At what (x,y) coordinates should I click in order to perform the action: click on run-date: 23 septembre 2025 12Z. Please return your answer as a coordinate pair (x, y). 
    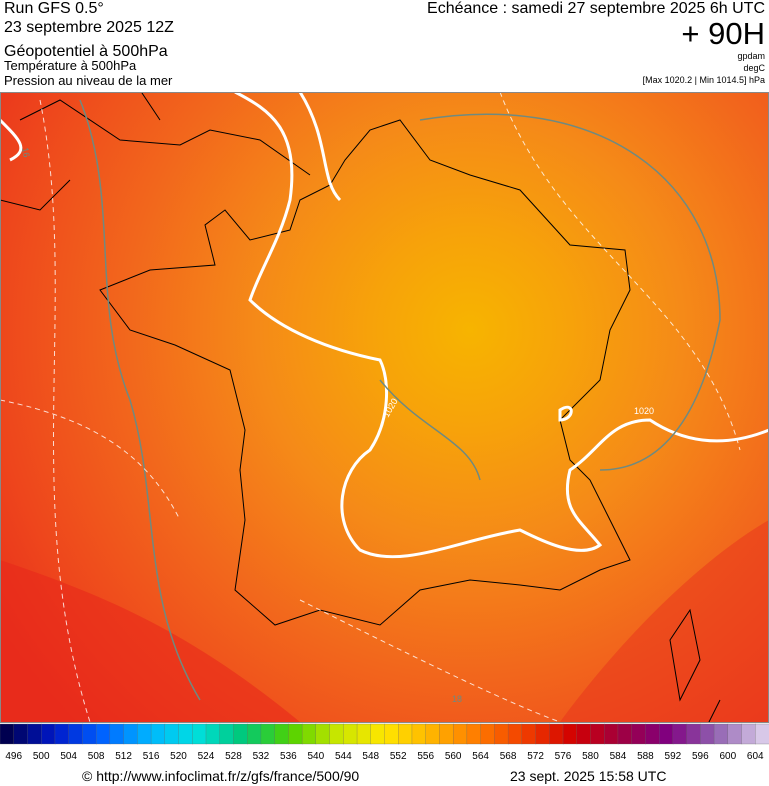
    Looking at the image, I should click on (89, 27).